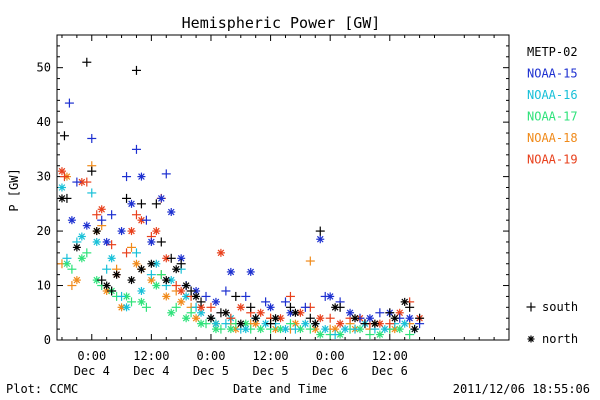 Image resolution: width=600 pixels, height=400 pixels. Describe the element at coordinates (281, 23) in the screenshot. I see `chart-title: Hemispheric Power [GW]` at that location.